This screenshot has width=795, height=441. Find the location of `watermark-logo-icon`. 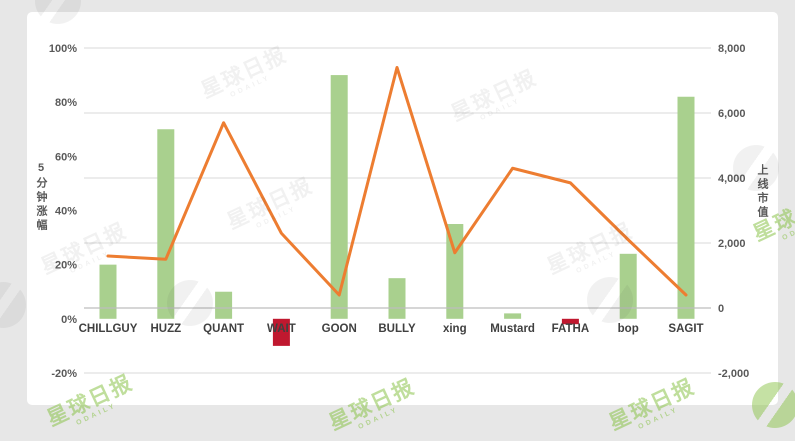

watermark-logo-icon is located at coordinates (15, 305).